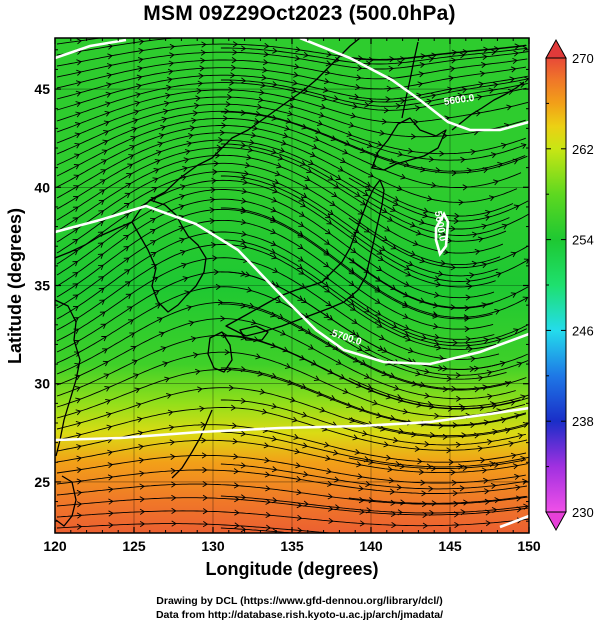 This screenshot has width=599, height=625. Describe the element at coordinates (305, 258) in the screenshot. I see `honshu-coast` at that location.